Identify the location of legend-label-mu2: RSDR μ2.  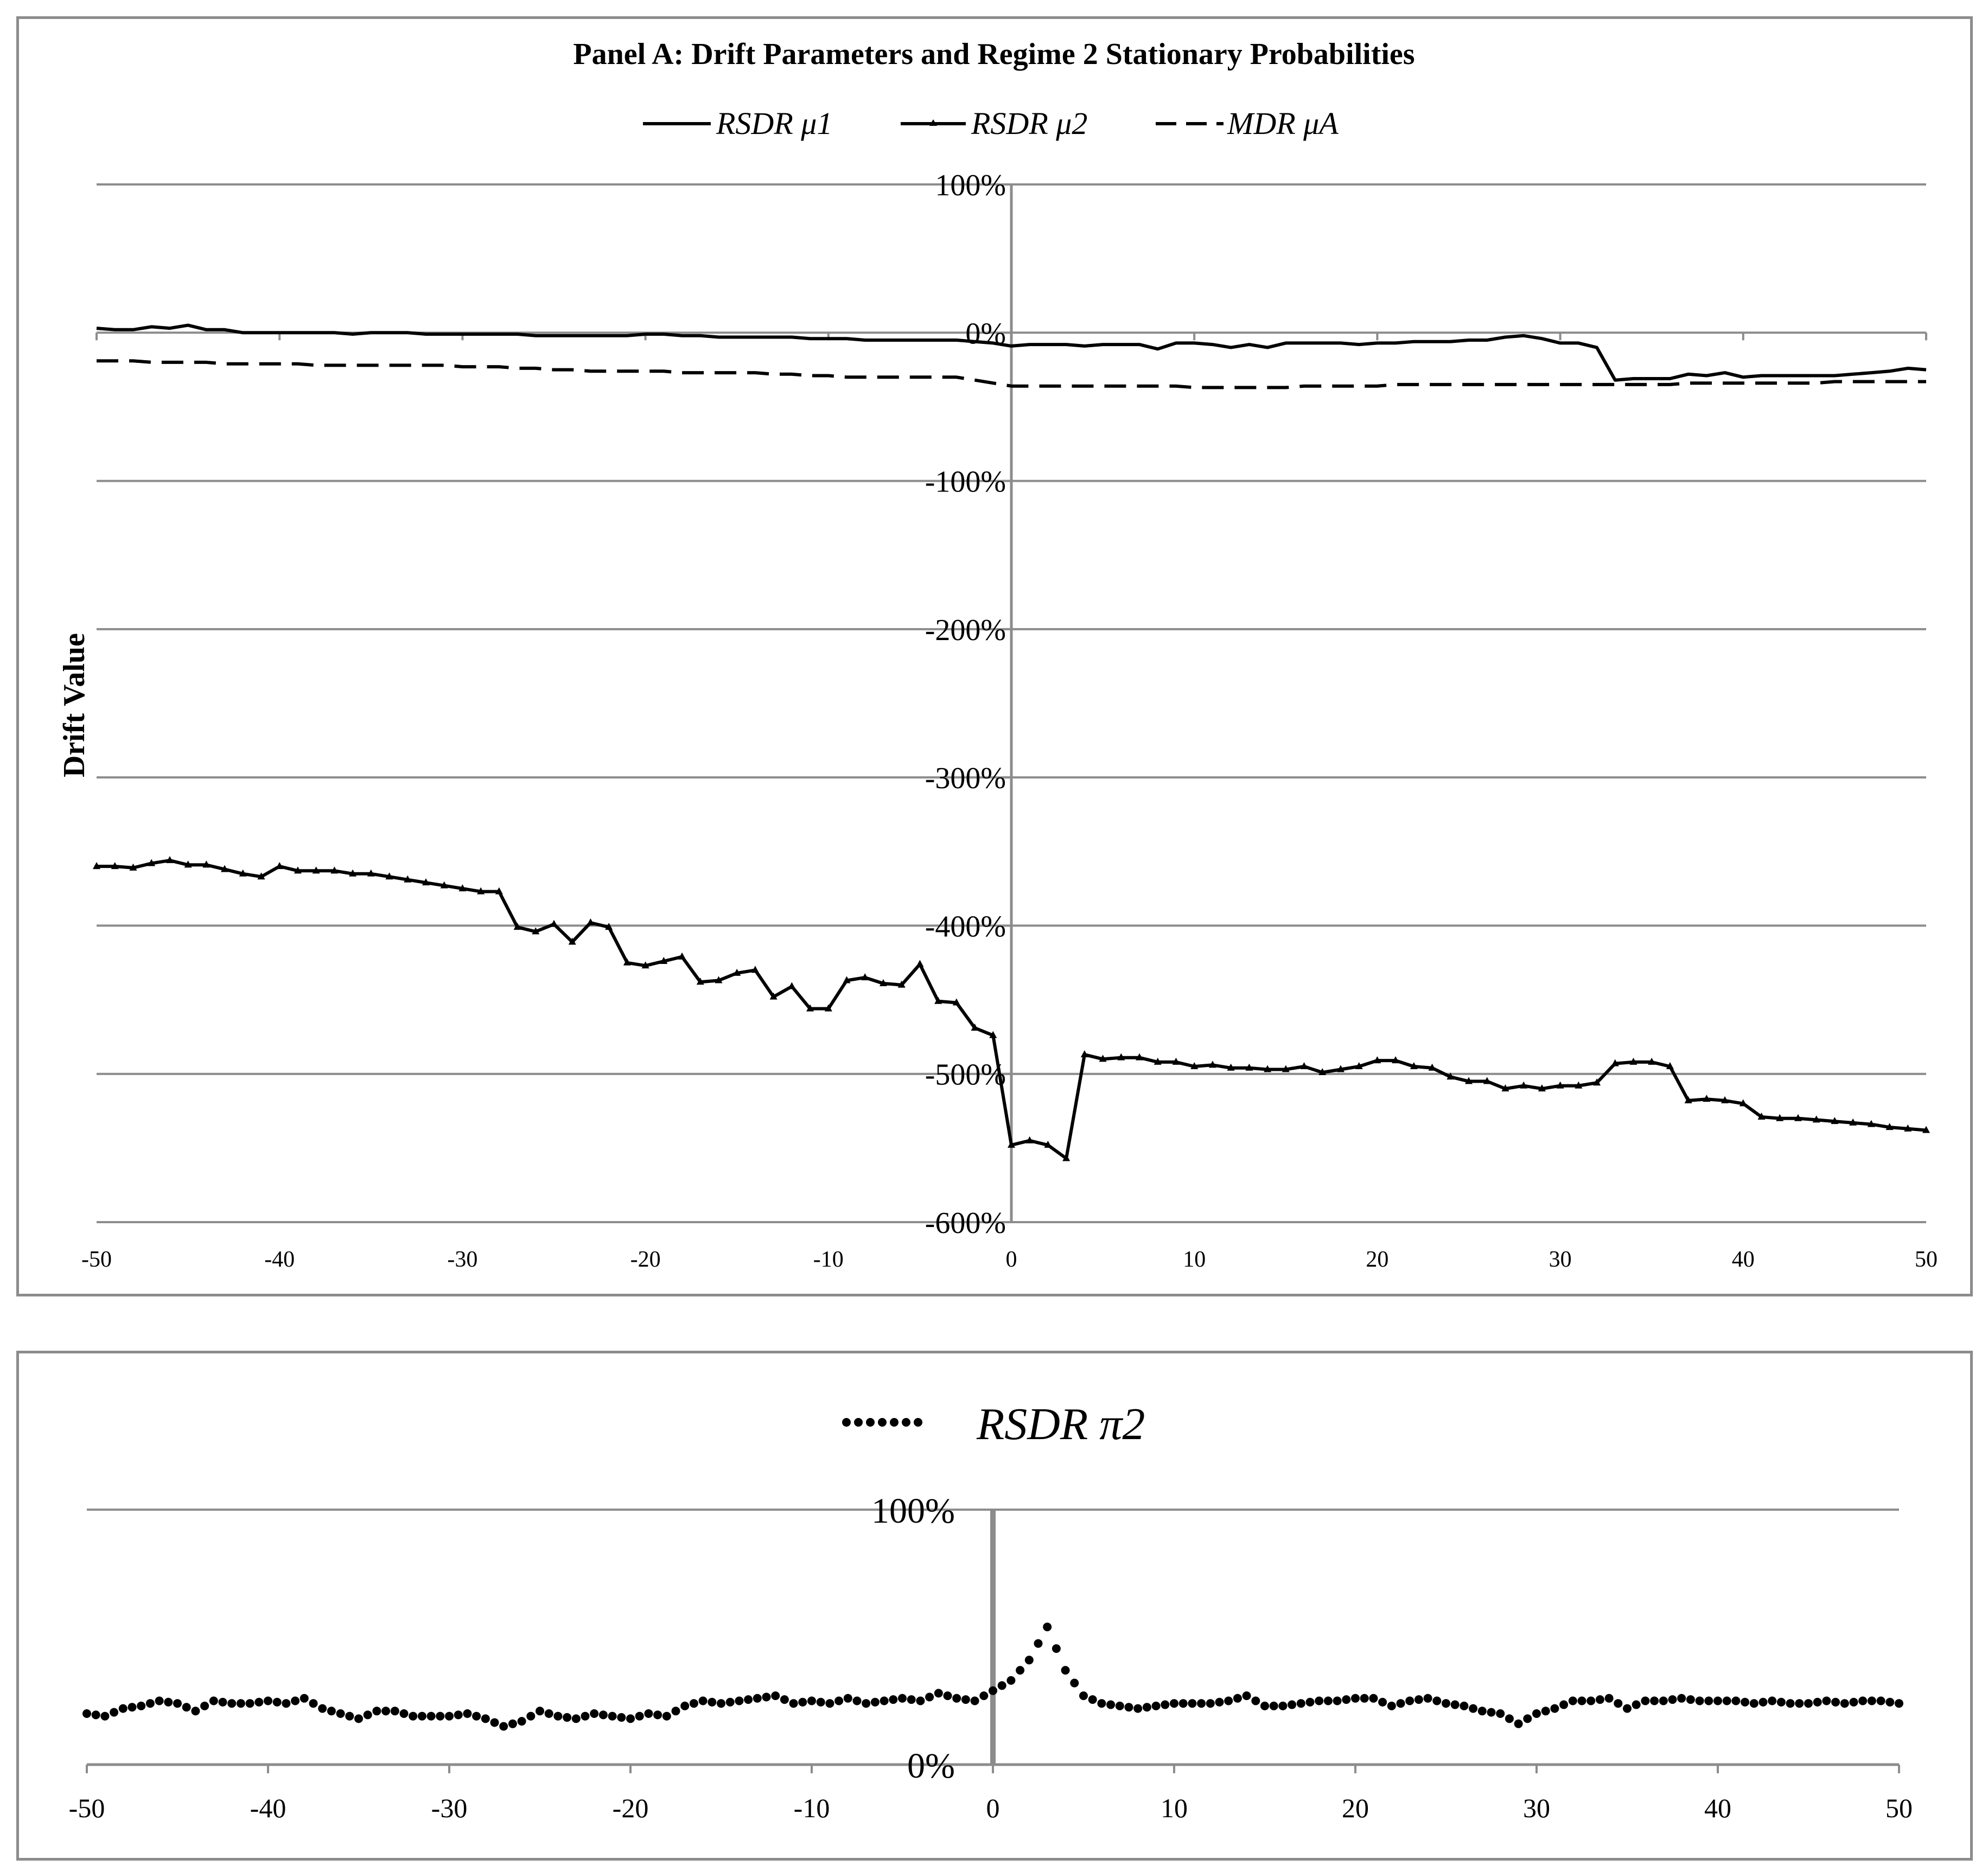
(1029, 123).